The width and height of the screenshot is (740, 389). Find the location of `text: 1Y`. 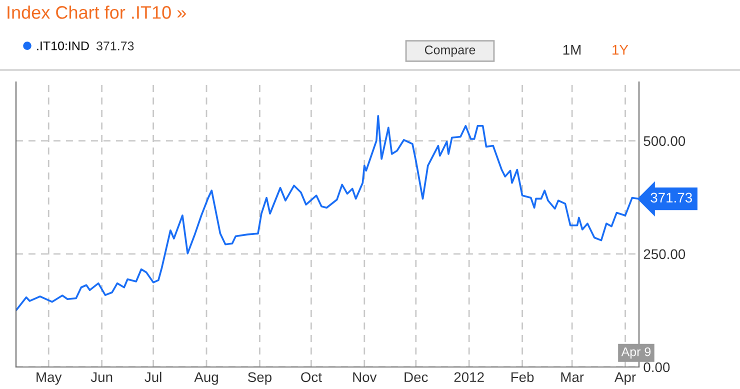

text: 1Y is located at coordinates (620, 50).